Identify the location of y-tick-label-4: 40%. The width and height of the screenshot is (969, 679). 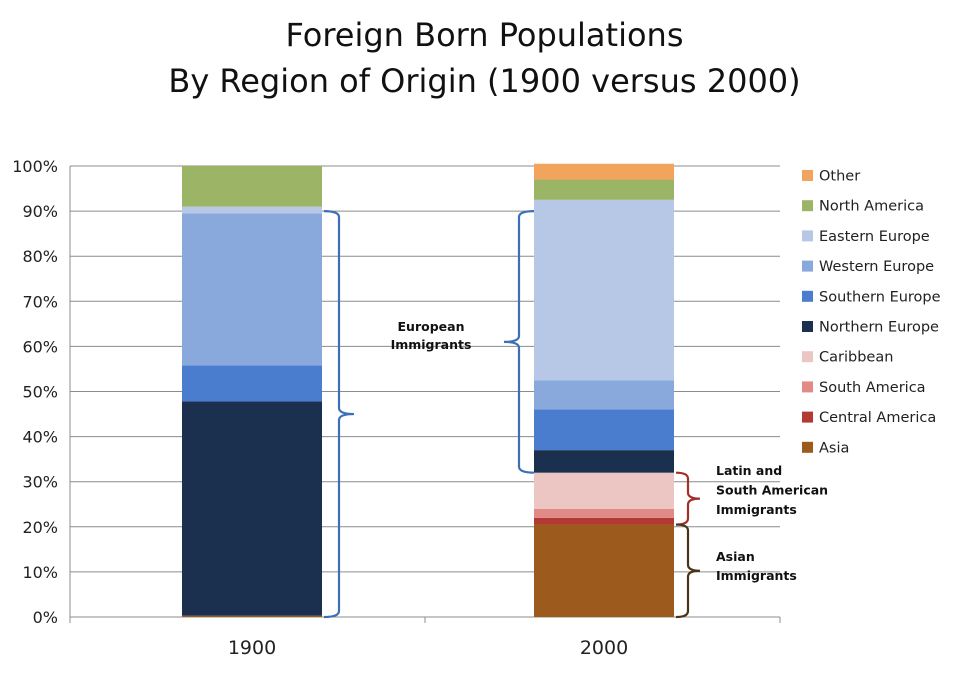
(40, 437).